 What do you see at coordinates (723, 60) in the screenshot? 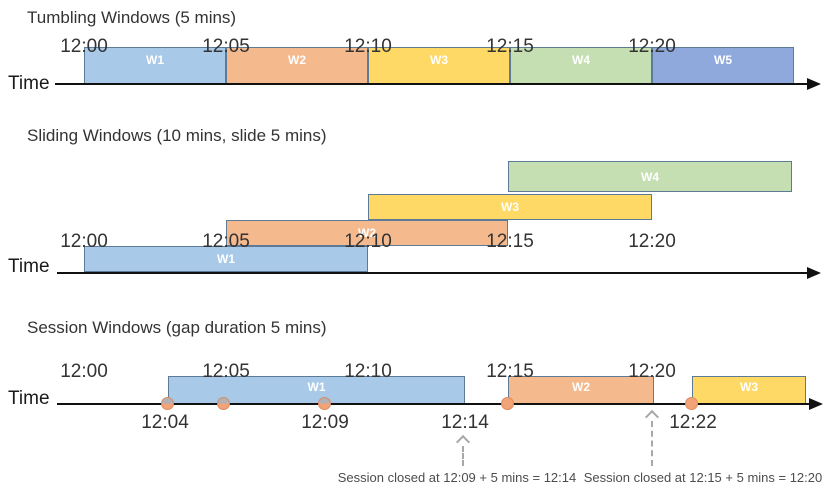
I see `window-label: W5` at bounding box center [723, 60].